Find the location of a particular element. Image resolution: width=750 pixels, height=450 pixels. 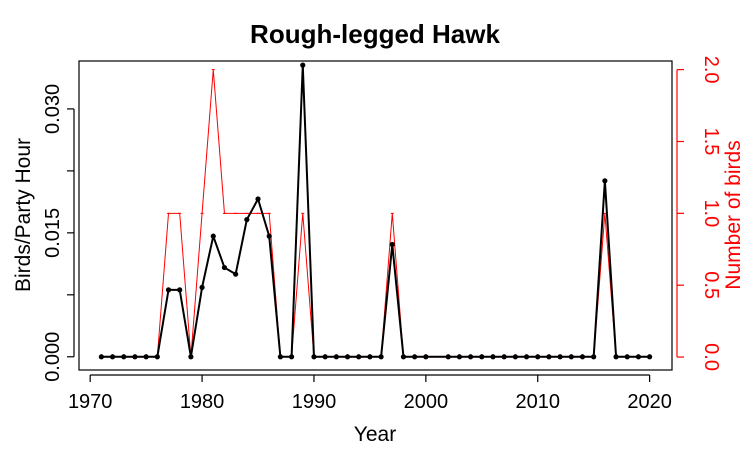

x-tick-label: 1990 is located at coordinates (314, 402).